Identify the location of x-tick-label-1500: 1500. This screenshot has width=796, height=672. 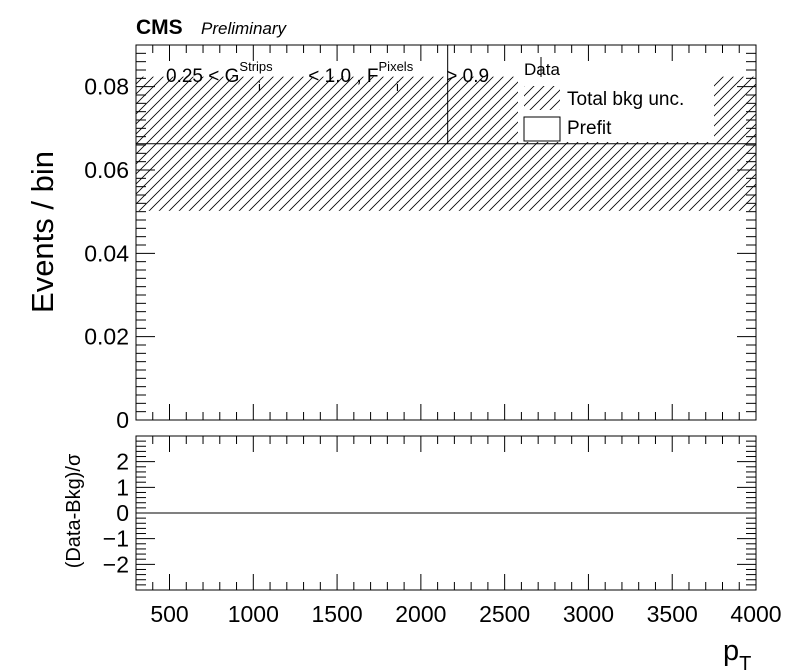
(336, 614).